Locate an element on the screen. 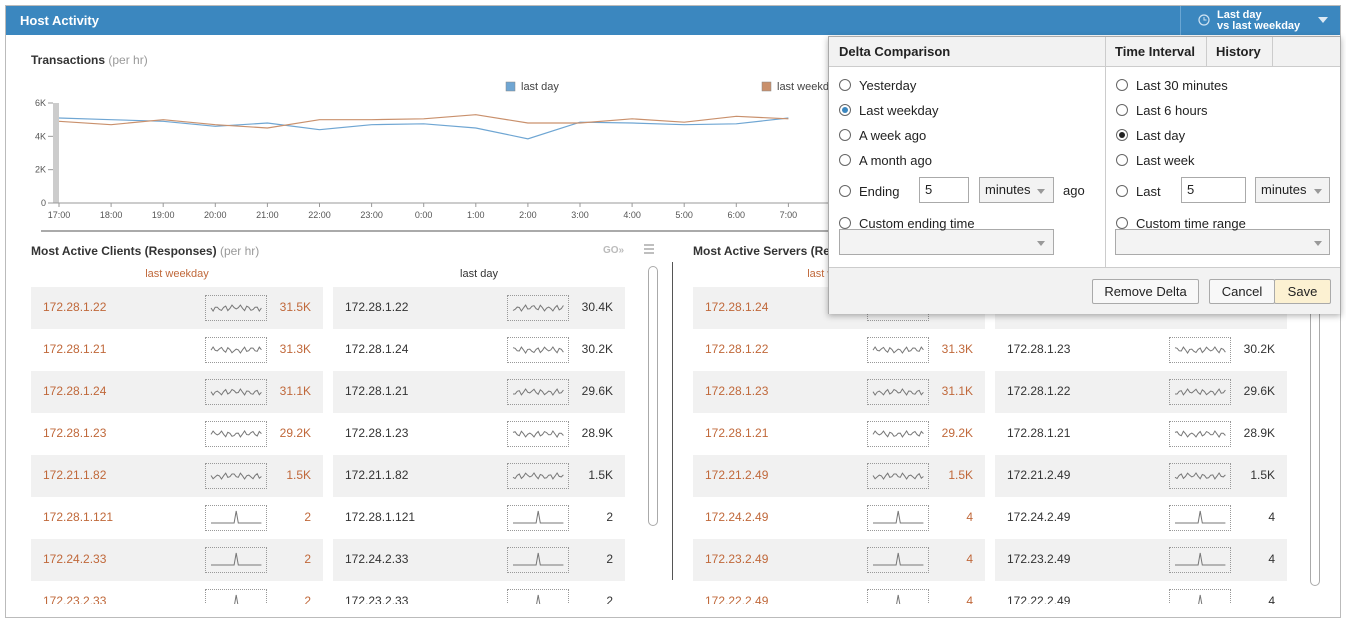 This screenshot has width=1346, height=621. table-row: 172.28.1.23 28.9K is located at coordinates (479, 434).